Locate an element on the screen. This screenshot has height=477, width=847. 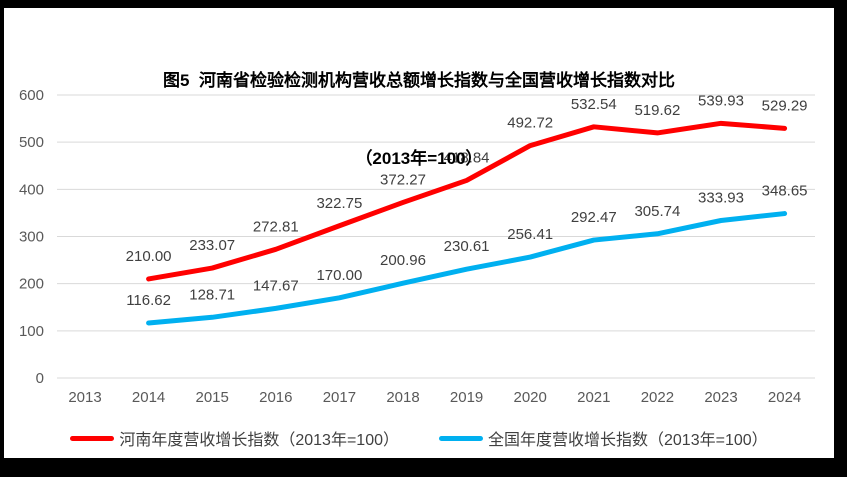
data-label: 418.84 is located at coordinates (467, 157).